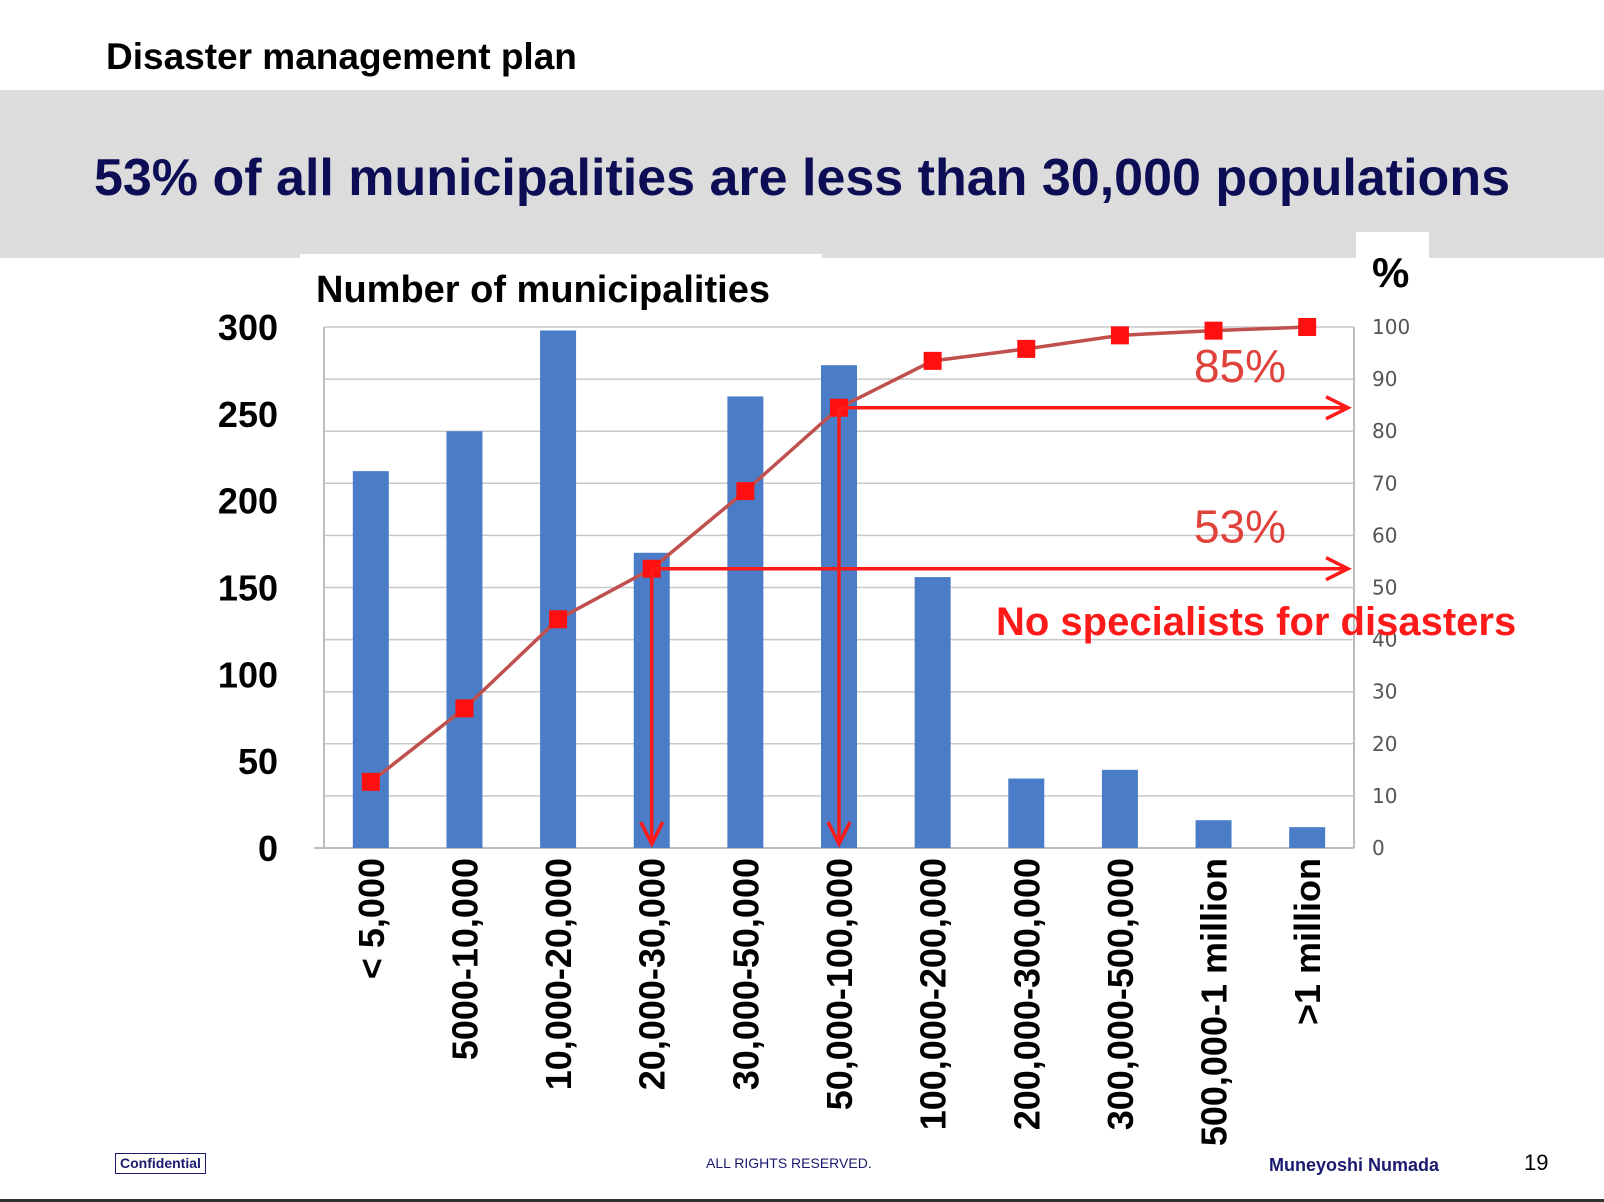 This screenshot has width=1604, height=1202. I want to click on y2-tick-label: 100, so click(1391, 327).